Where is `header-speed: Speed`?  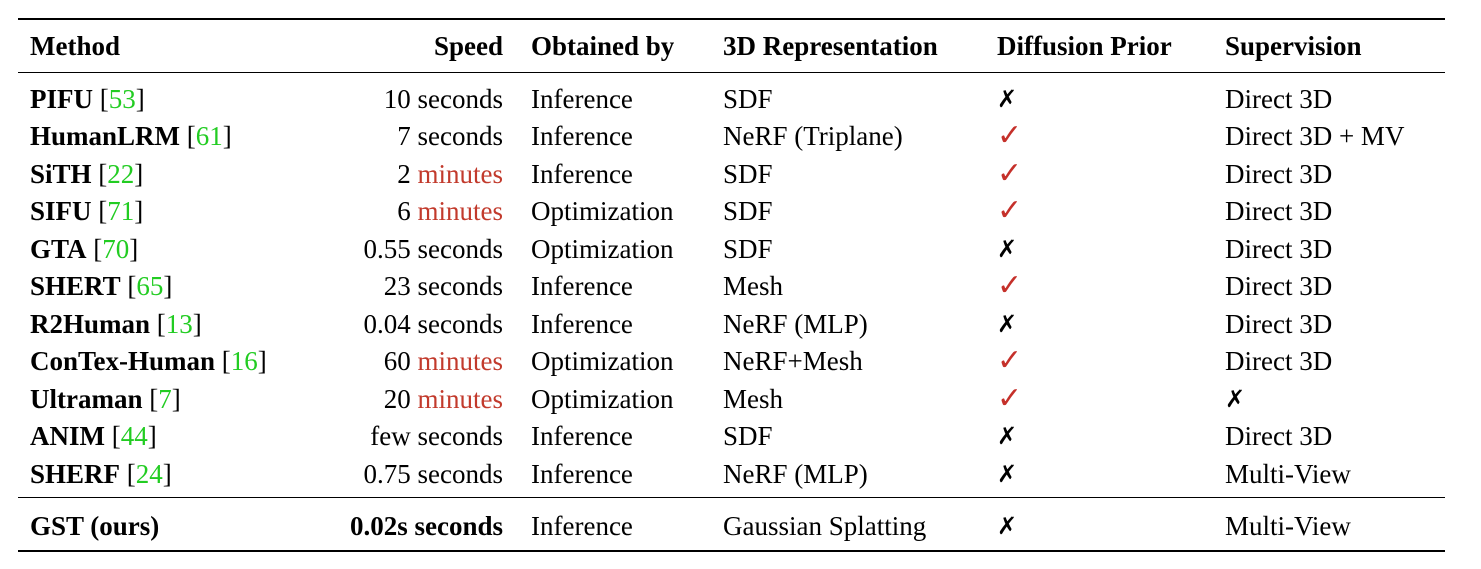
header-speed: Speed is located at coordinates (468, 46).